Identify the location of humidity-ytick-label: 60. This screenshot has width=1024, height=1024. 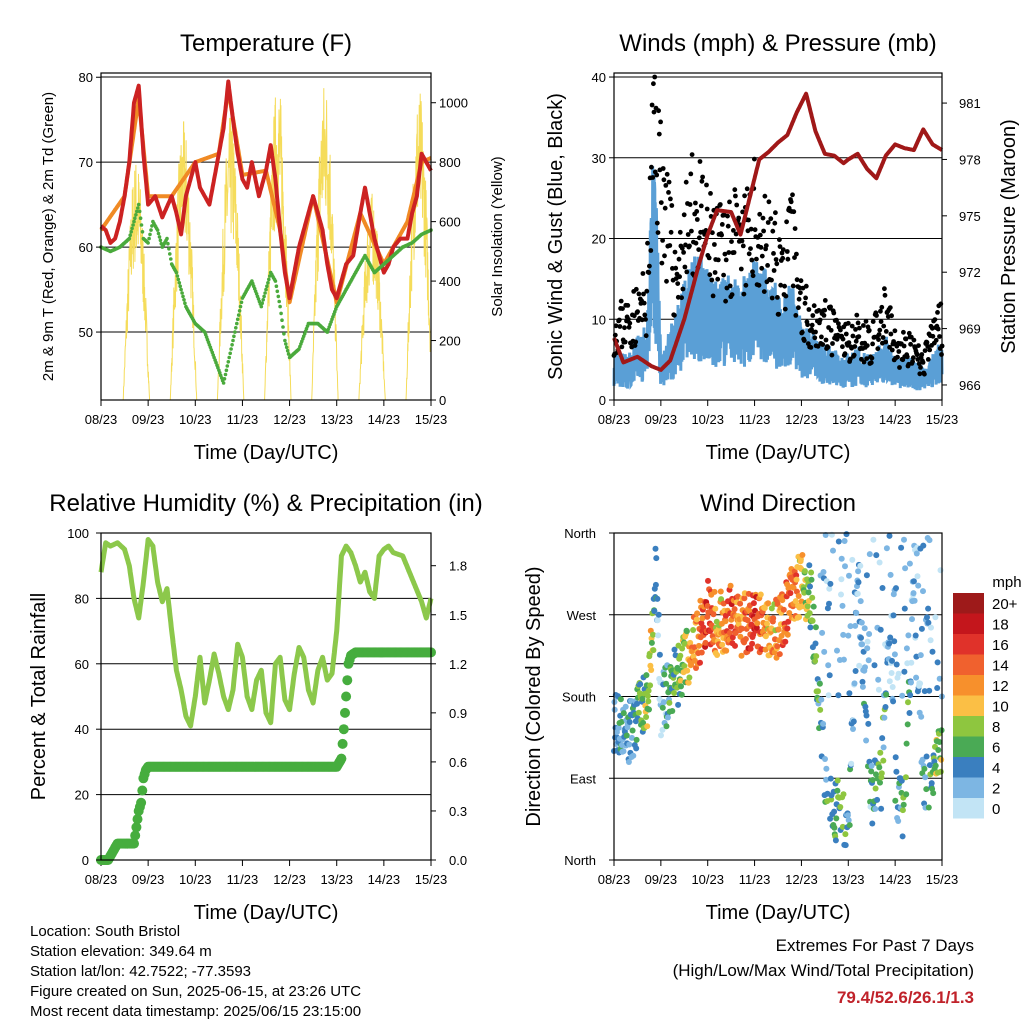
(82, 664).